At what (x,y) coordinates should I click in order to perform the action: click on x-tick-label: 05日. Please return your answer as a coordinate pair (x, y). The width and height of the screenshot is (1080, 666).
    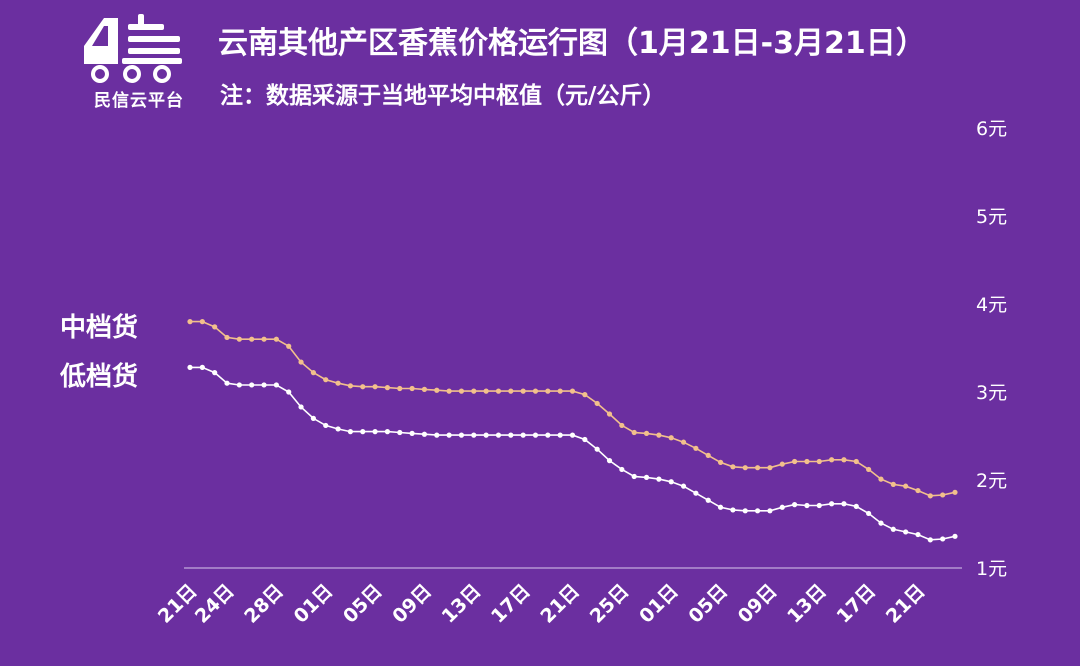
    Looking at the image, I should click on (708, 604).